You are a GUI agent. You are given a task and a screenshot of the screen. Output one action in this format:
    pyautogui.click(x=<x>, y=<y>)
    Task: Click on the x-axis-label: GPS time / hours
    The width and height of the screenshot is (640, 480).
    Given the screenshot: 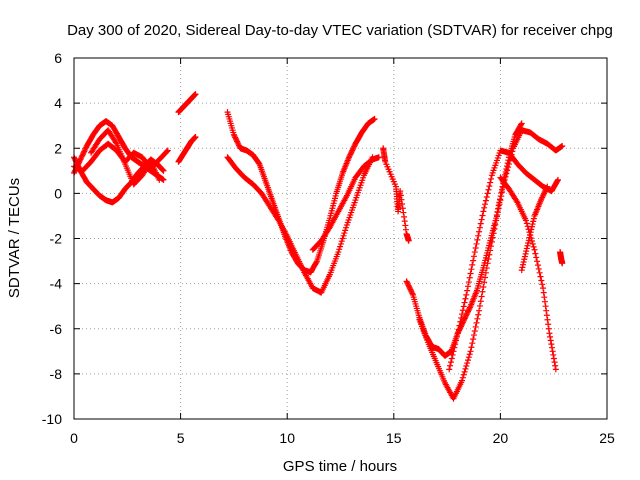 What is the action you would take?
    pyautogui.click(x=340, y=466)
    